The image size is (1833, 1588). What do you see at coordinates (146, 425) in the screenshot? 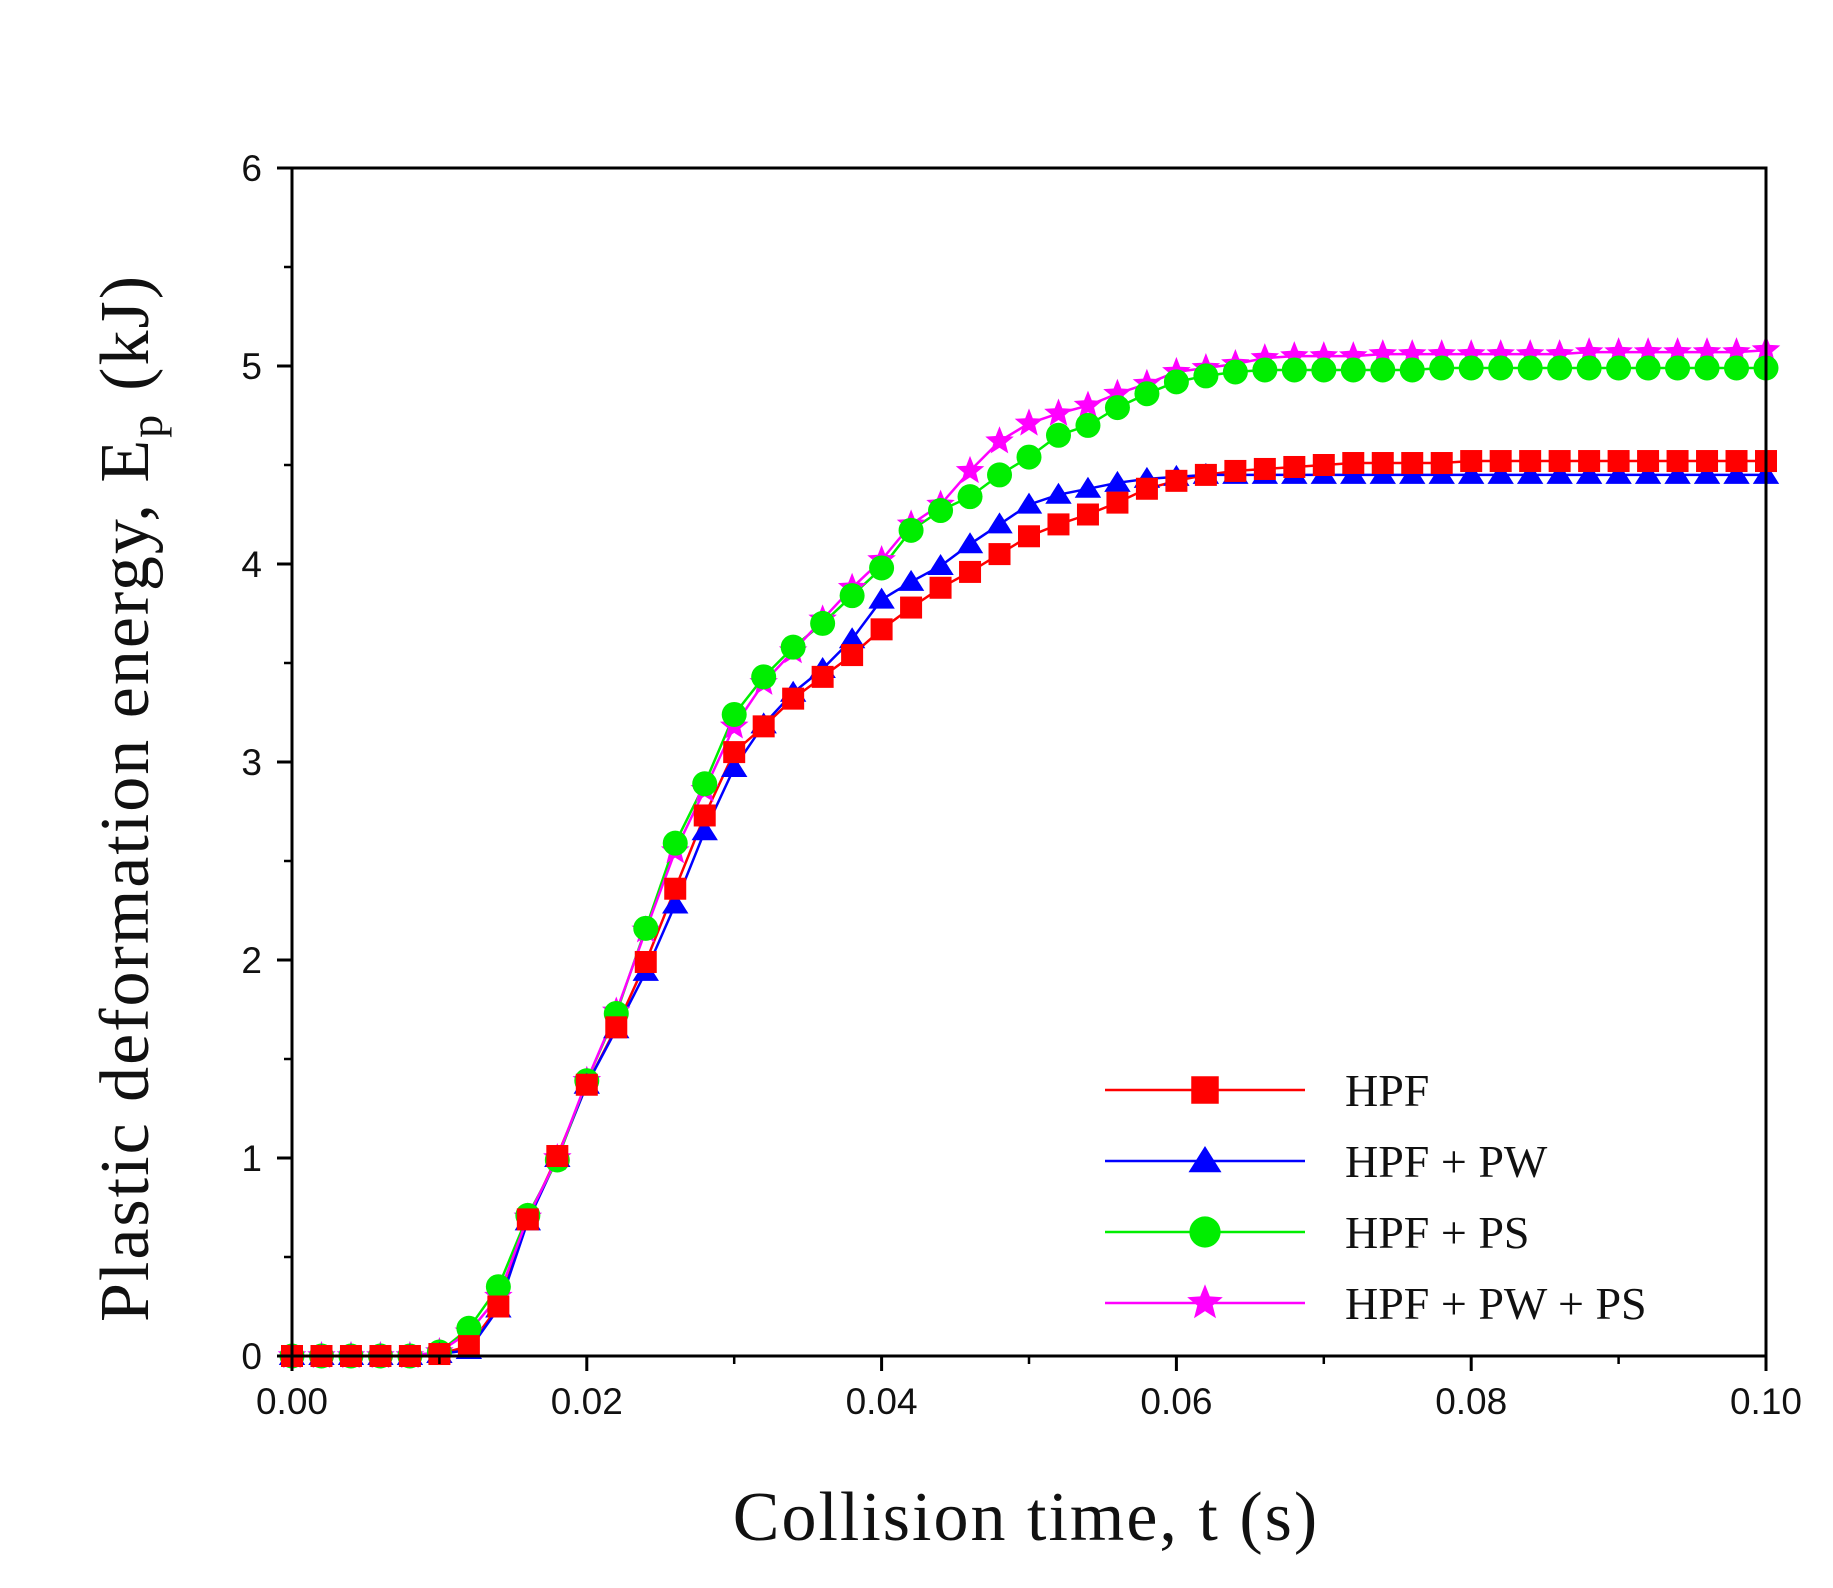
I see `y-axis-title-subscript: p` at bounding box center [146, 425].